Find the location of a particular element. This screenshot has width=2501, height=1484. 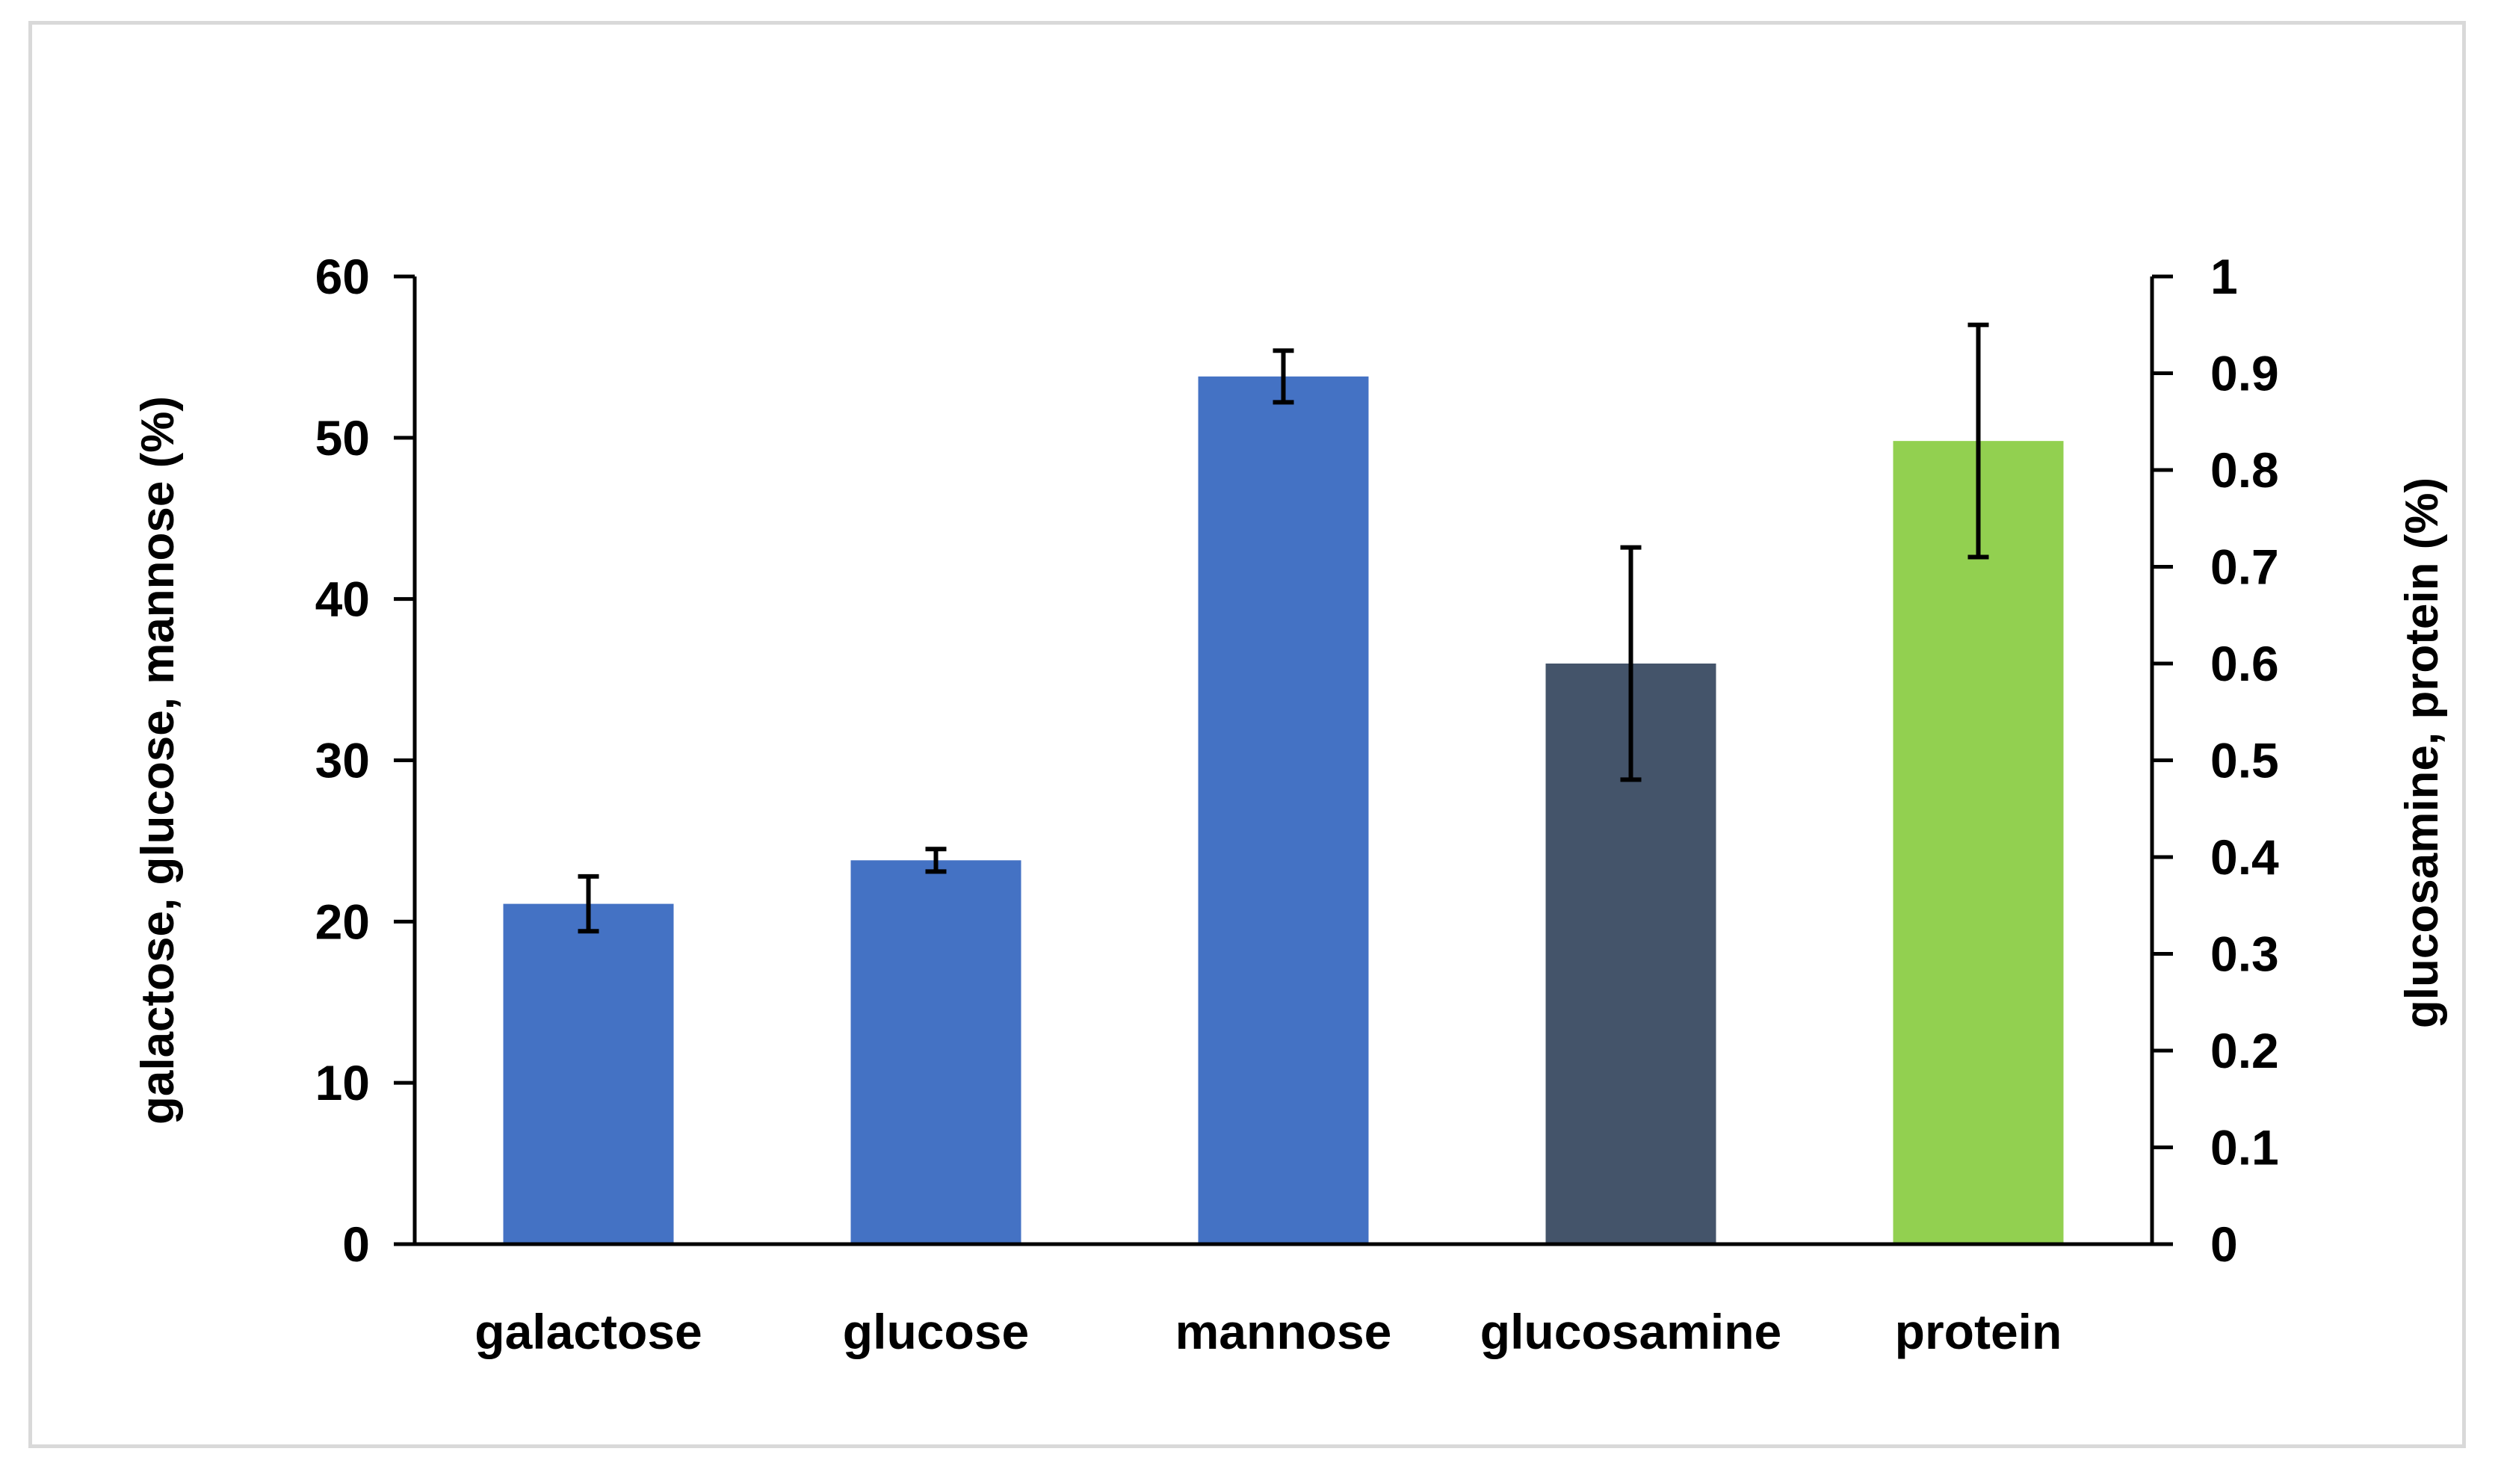

right-tick-label: 0.1 is located at coordinates (2244, 1147).